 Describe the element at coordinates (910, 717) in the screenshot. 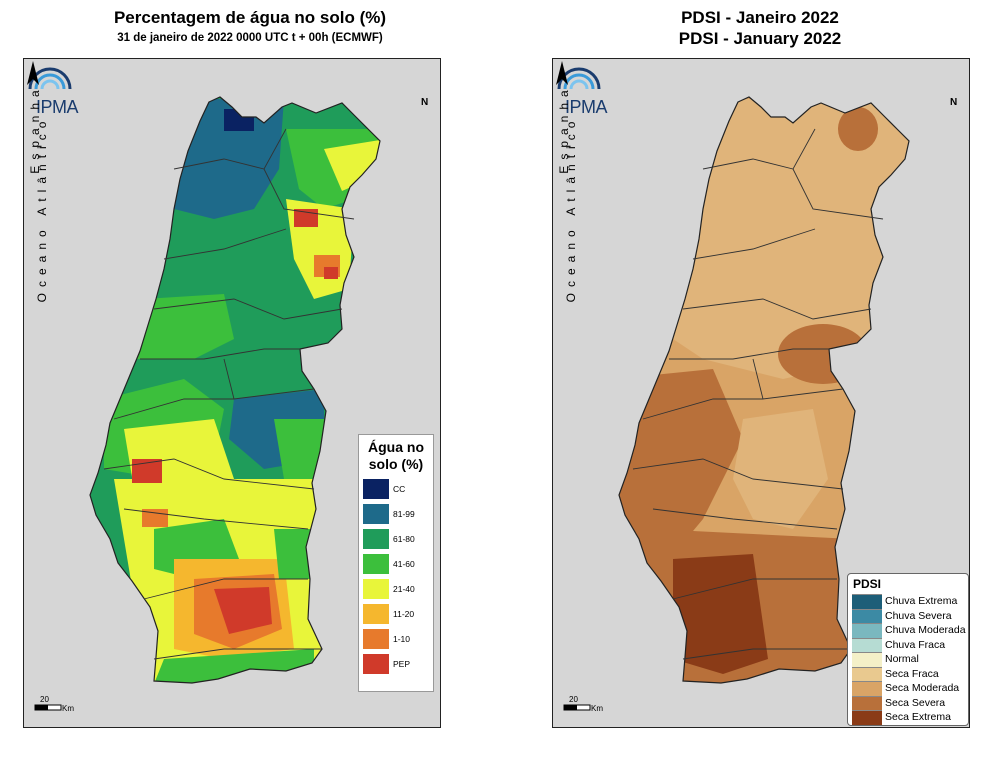

I see `legend-item: Seca Extrema` at that location.